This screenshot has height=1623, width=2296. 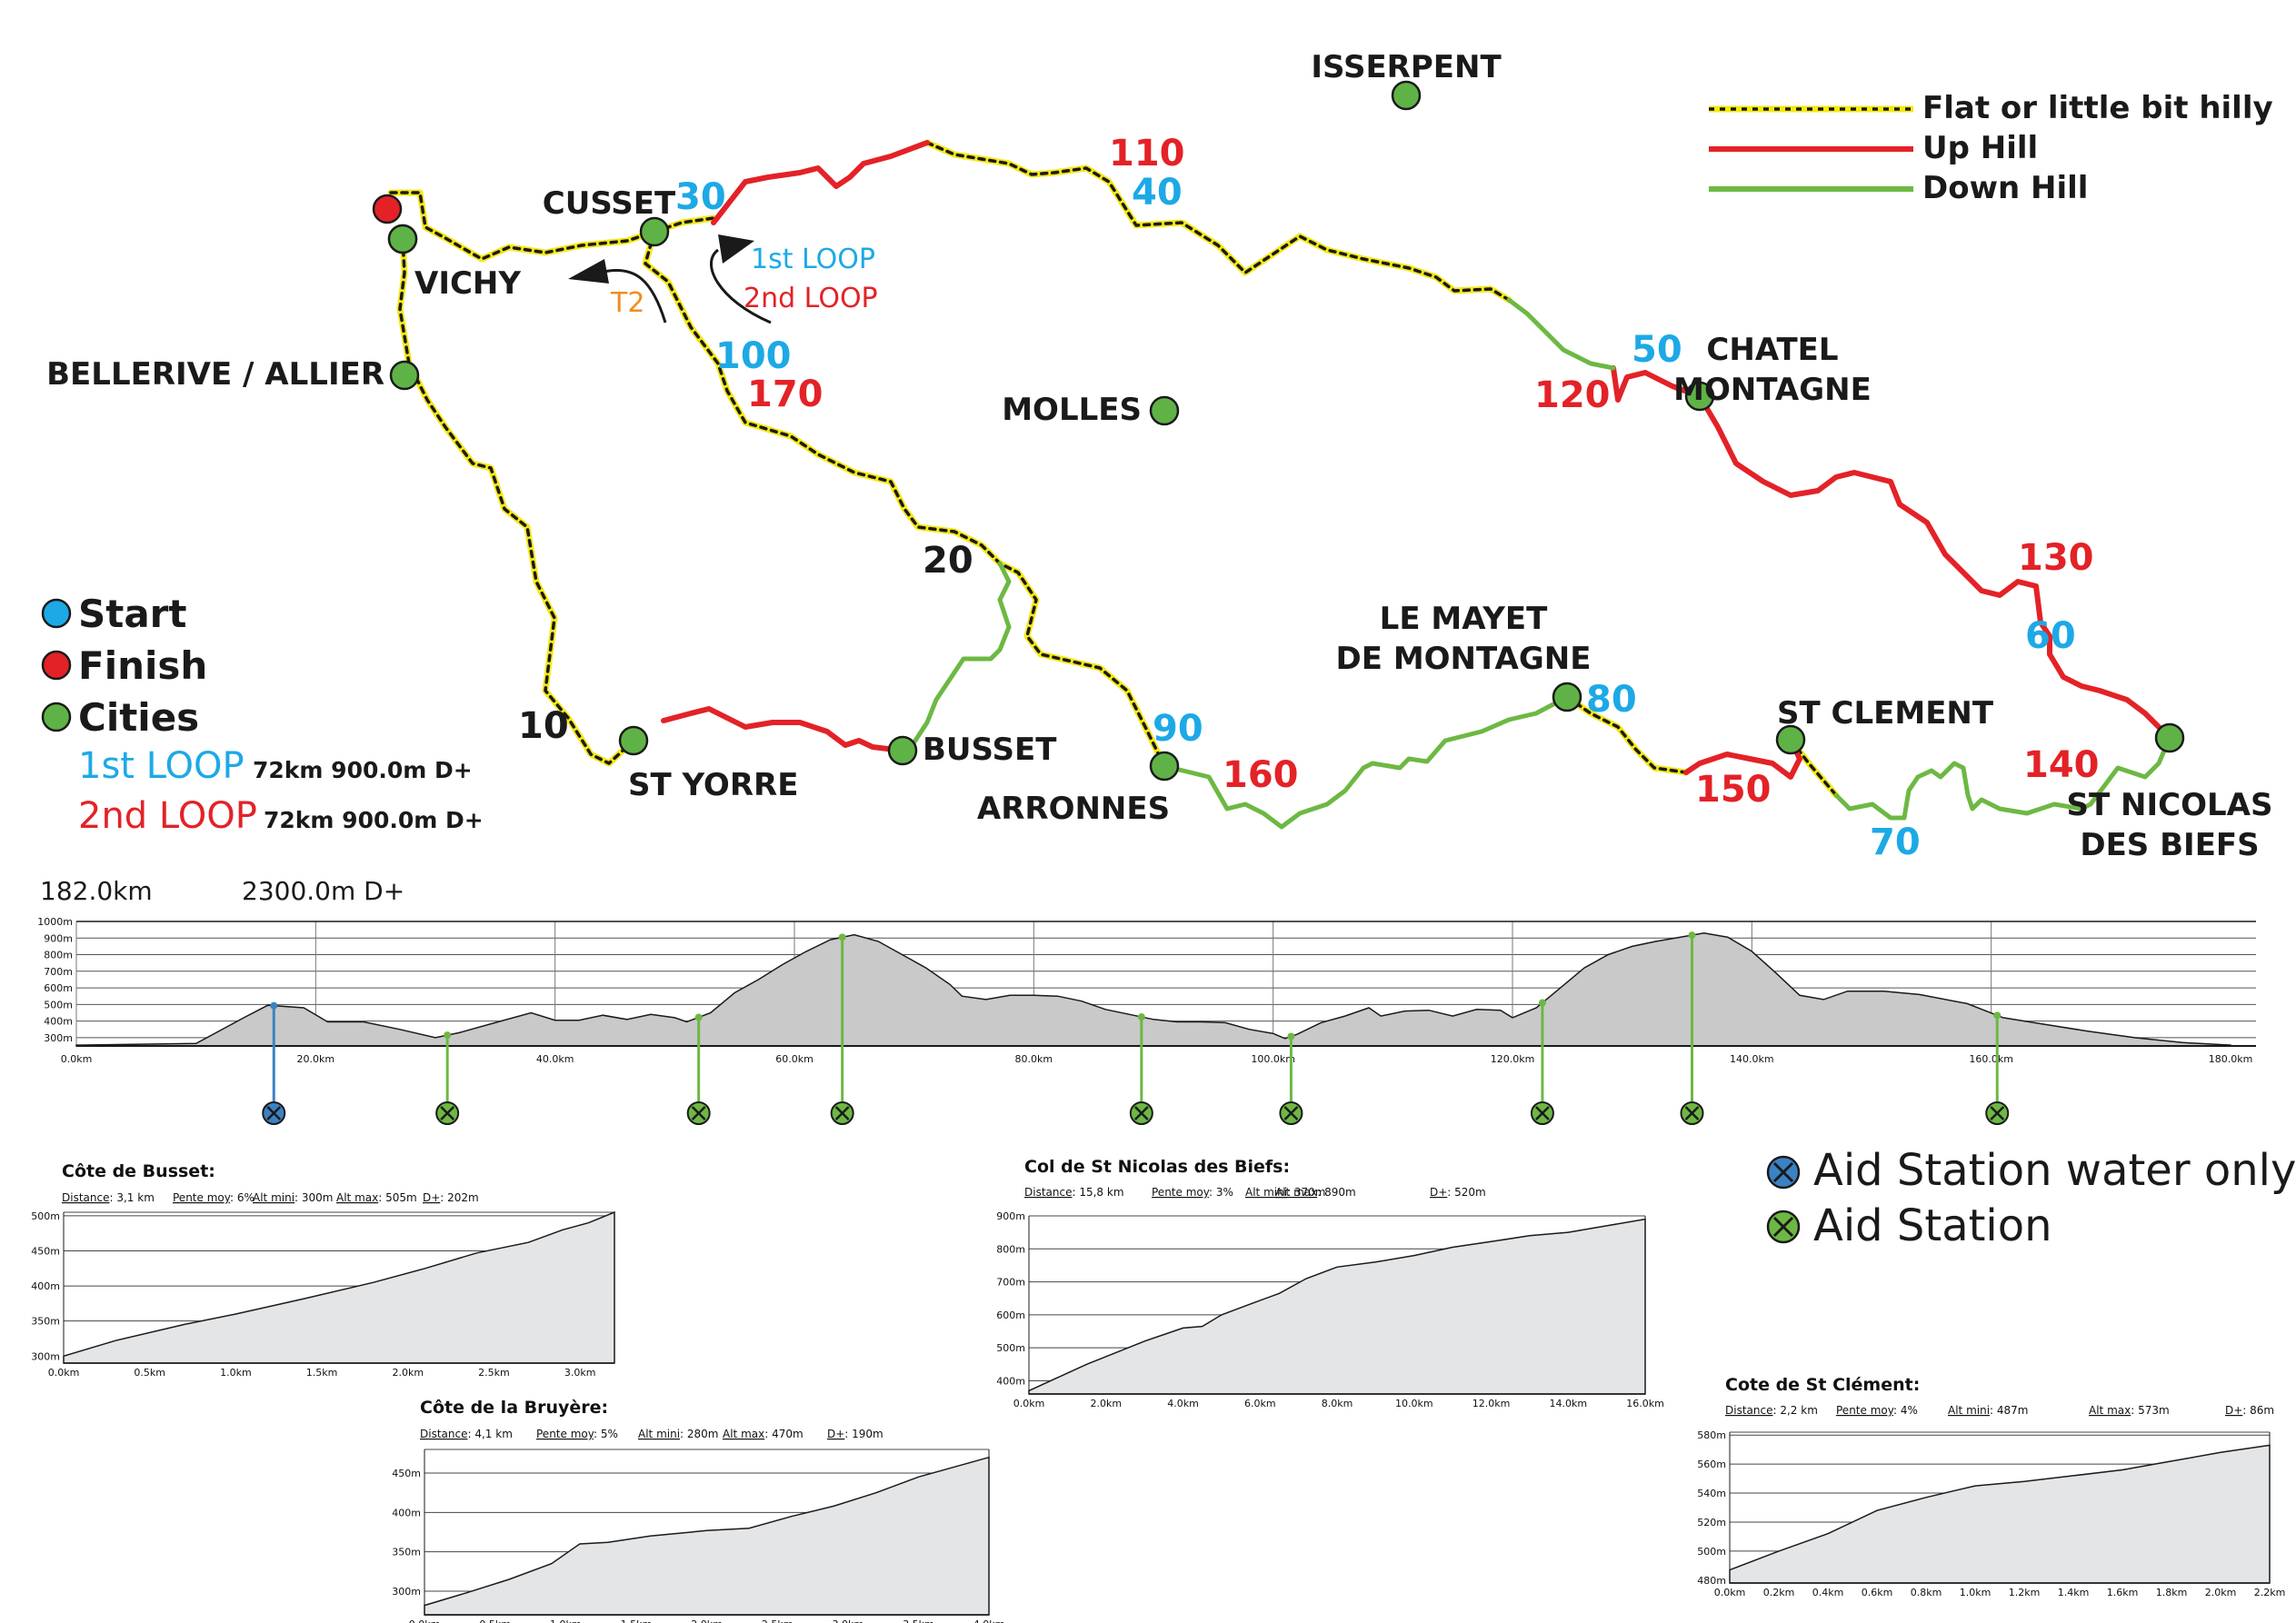 What do you see at coordinates (1926, 1592) in the screenshot?
I see `x-tick: 0.8km` at bounding box center [1926, 1592].